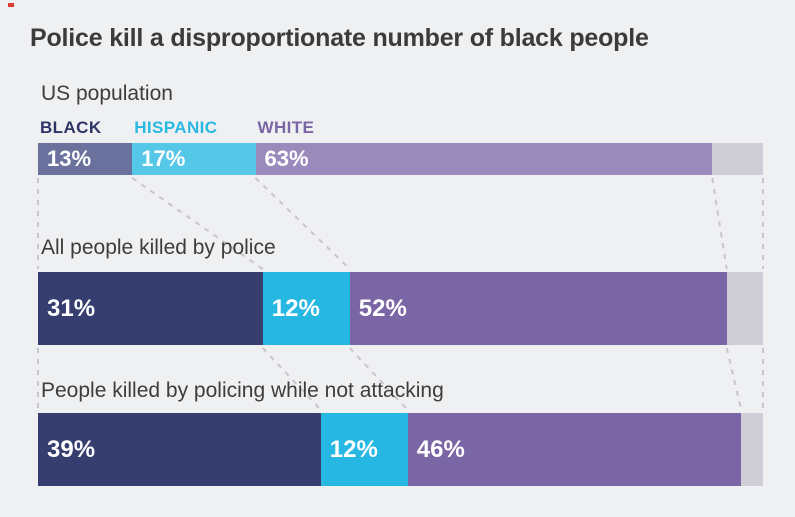  What do you see at coordinates (179, 449) in the screenshot?
I see `bar-segment-black: 39%` at bounding box center [179, 449].